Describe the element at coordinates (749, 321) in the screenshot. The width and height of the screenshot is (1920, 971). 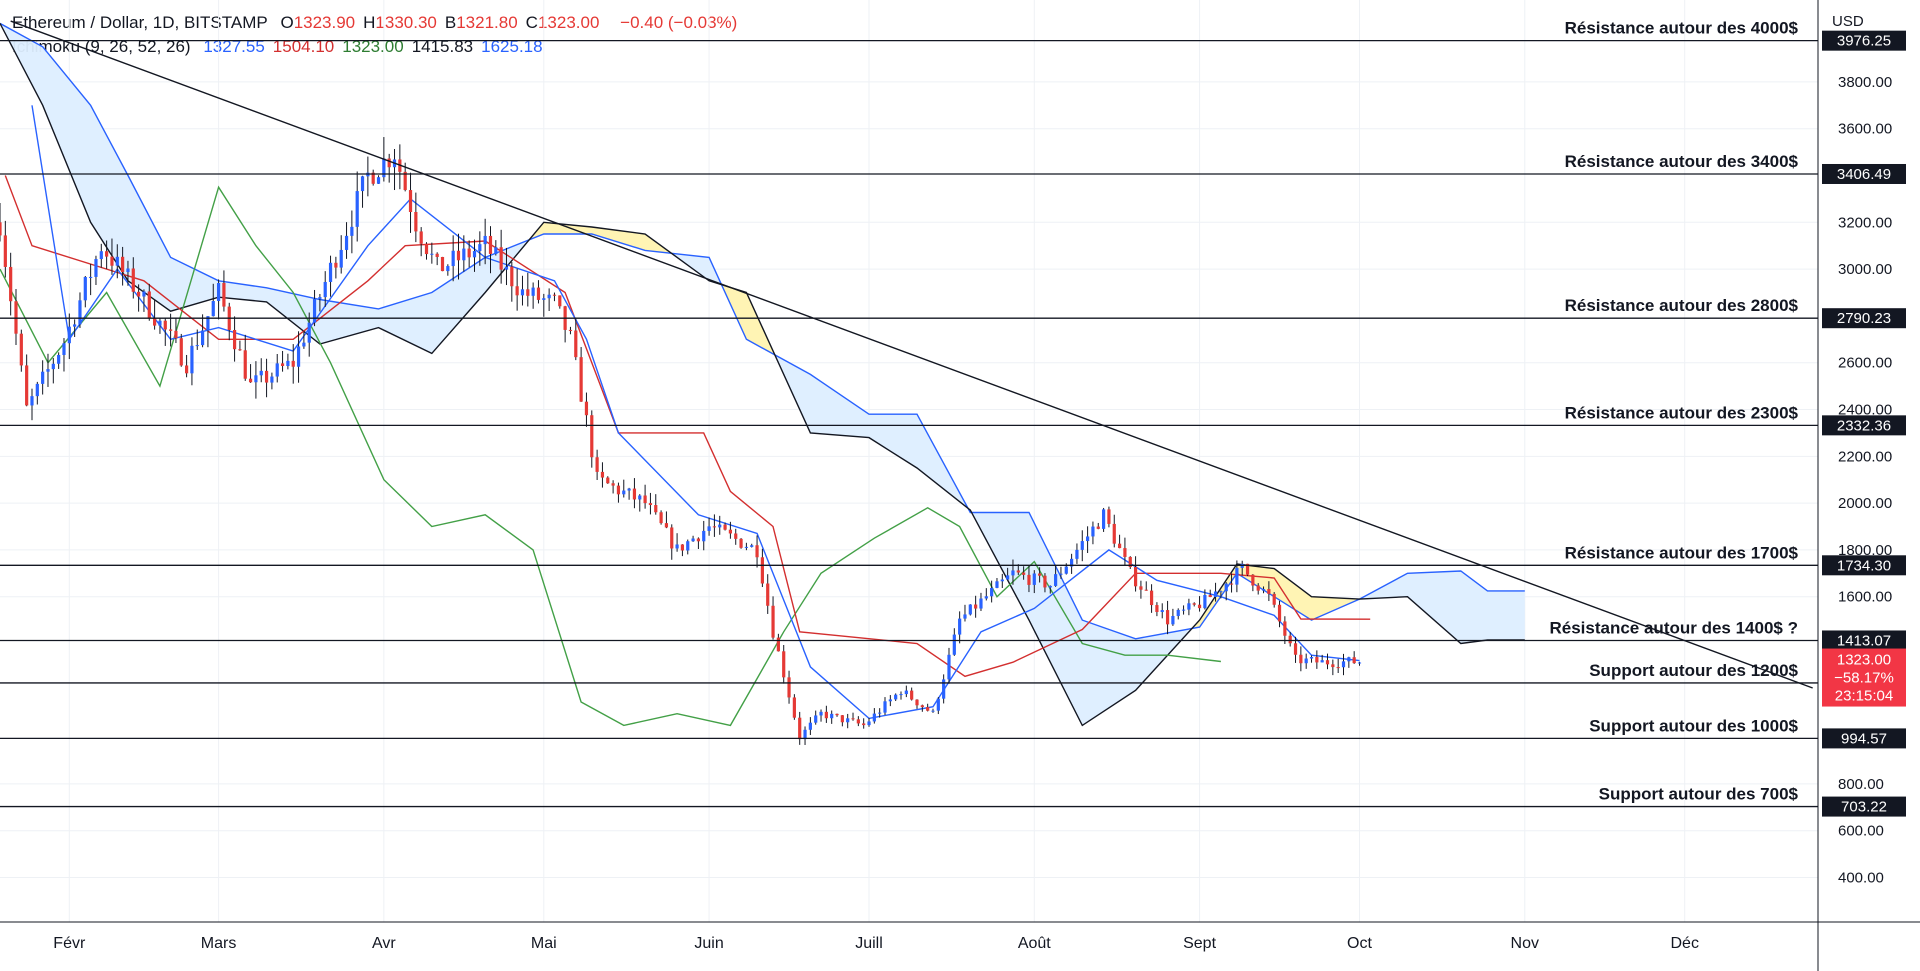
I see `cloud-bearish` at that location.